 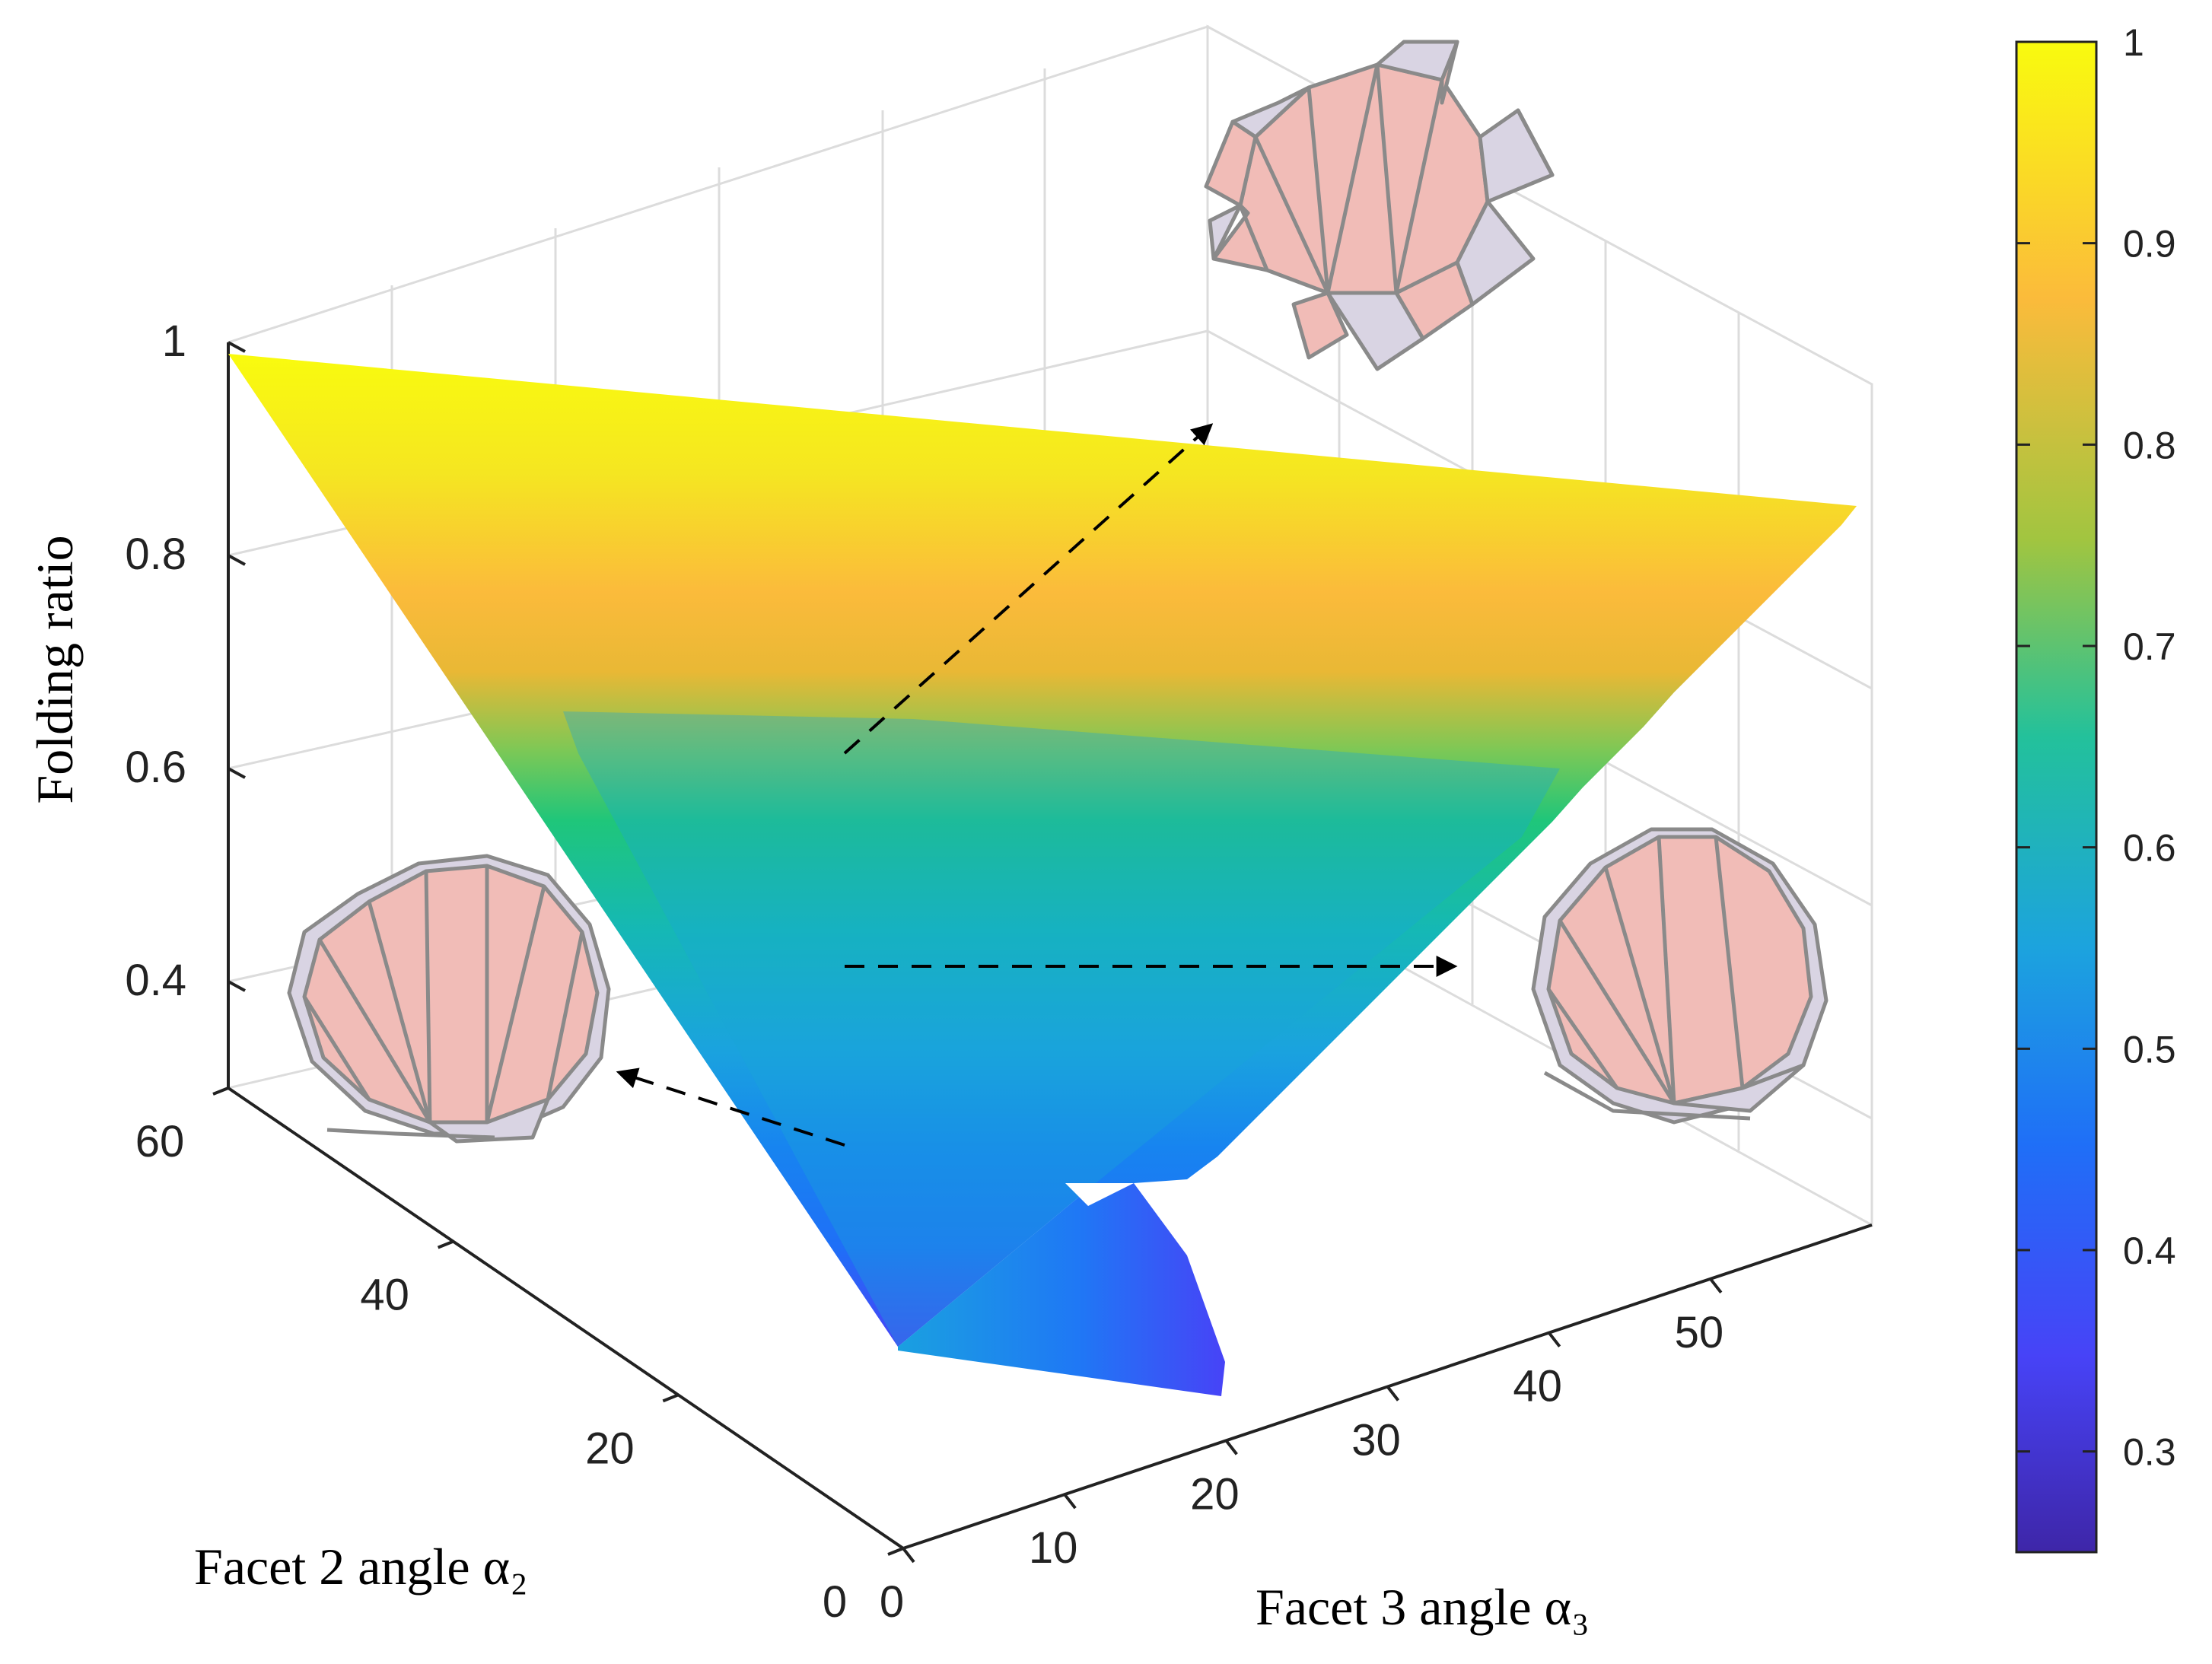 I want to click on colorbar-tick-label: 0.5, so click(x=2149, y=1049).